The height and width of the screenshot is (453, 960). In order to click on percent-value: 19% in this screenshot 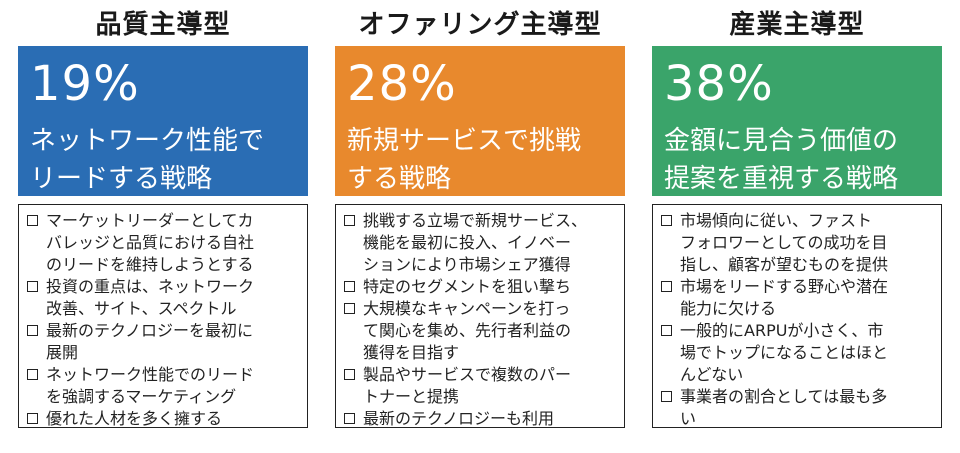, I will do `click(85, 84)`.